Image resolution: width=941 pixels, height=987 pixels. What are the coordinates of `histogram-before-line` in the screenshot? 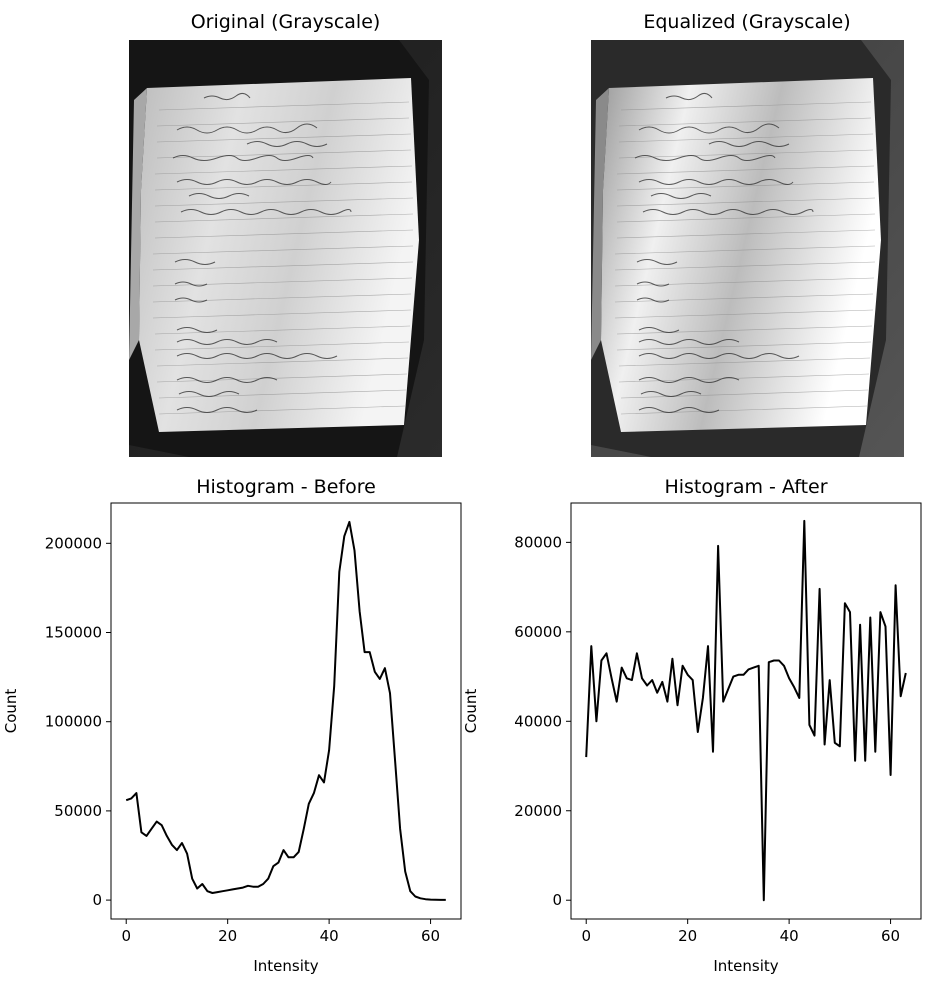 It's located at (285, 710).